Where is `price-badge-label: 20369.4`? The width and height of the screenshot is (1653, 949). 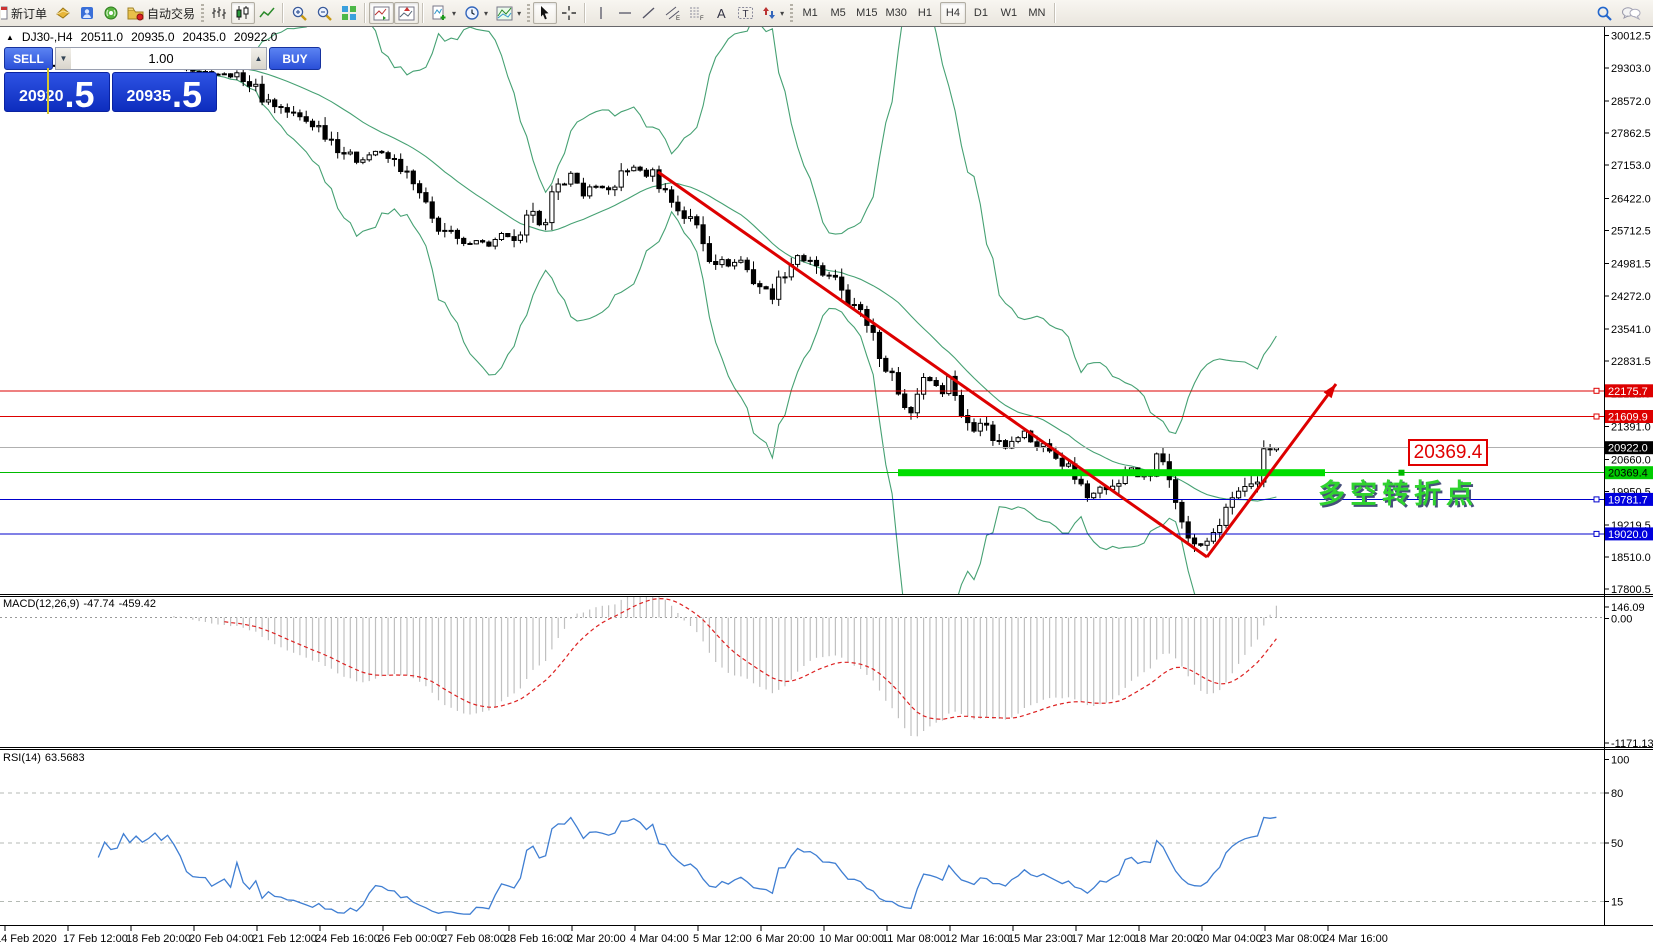
price-badge-label: 20369.4 is located at coordinates (1628, 474).